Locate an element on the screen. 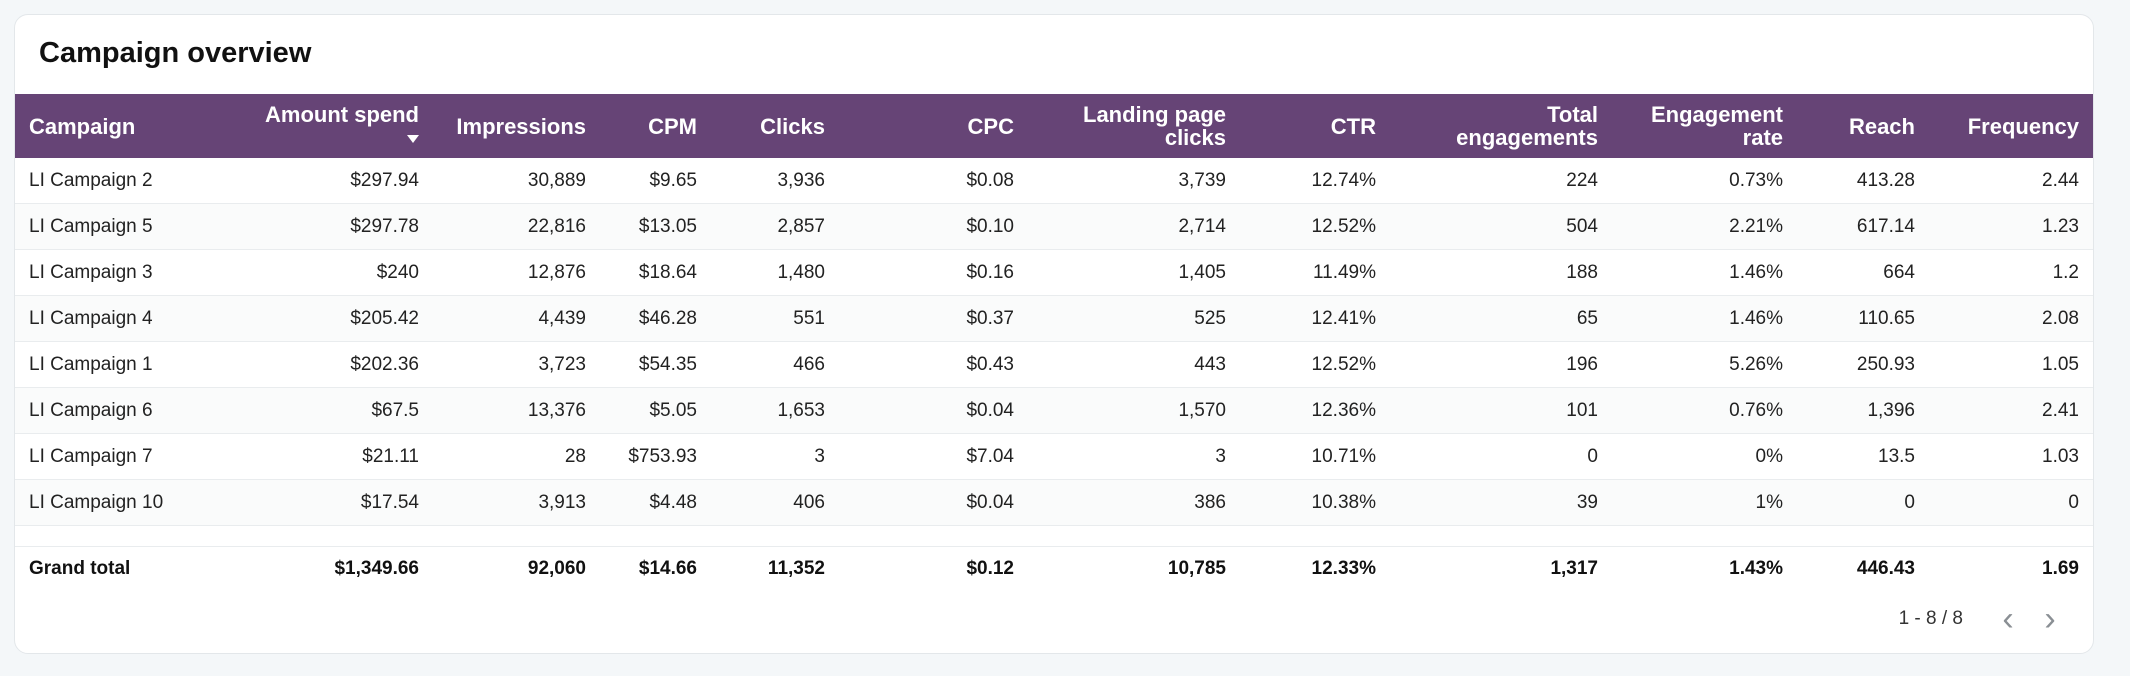 The image size is (2130, 676). cell-amount-spend: $297.94 is located at coordinates (339, 181).